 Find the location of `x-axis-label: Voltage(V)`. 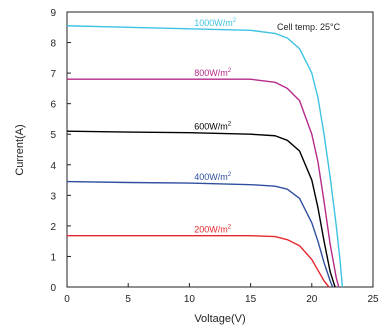

x-axis-label: Voltage(V) is located at coordinates (219, 319).